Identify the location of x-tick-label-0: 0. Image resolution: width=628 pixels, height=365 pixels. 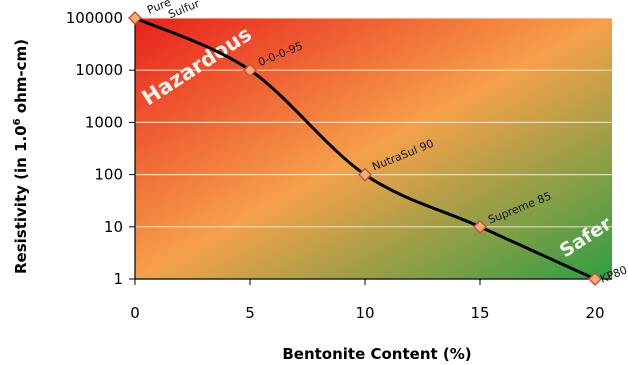
(135, 313).